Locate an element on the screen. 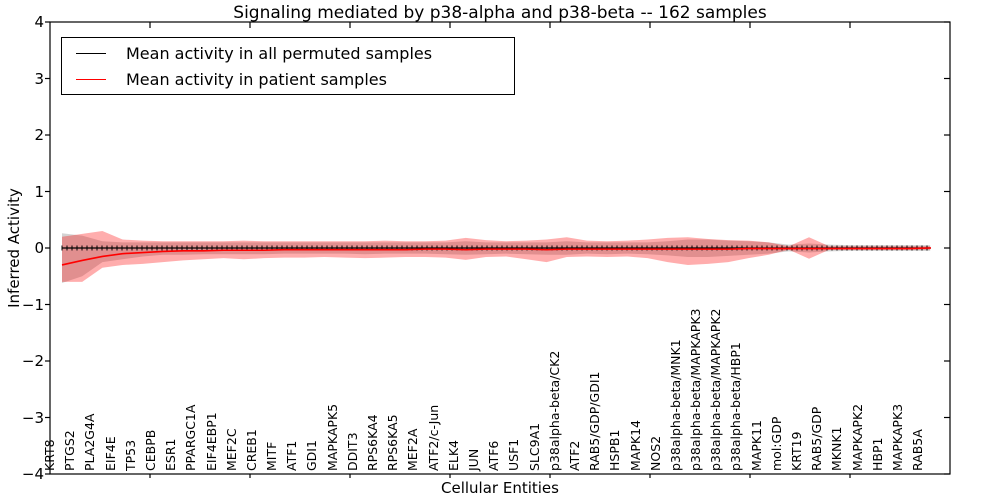 The height and width of the screenshot is (500, 1000). x-tick-label: SLC9A1 is located at coordinates (534, 446).